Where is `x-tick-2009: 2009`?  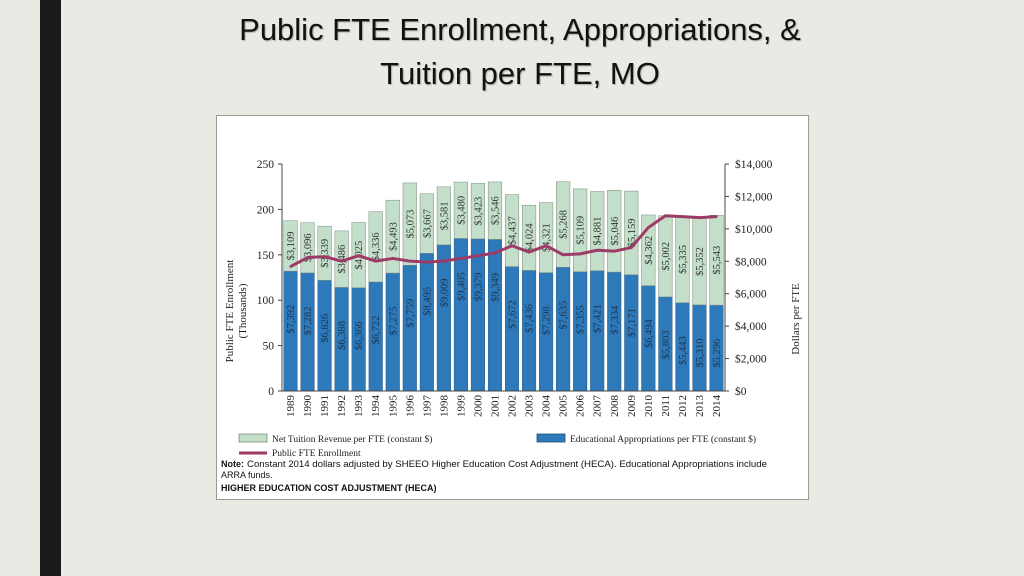
x-tick-2009: 2009 is located at coordinates (632, 406).